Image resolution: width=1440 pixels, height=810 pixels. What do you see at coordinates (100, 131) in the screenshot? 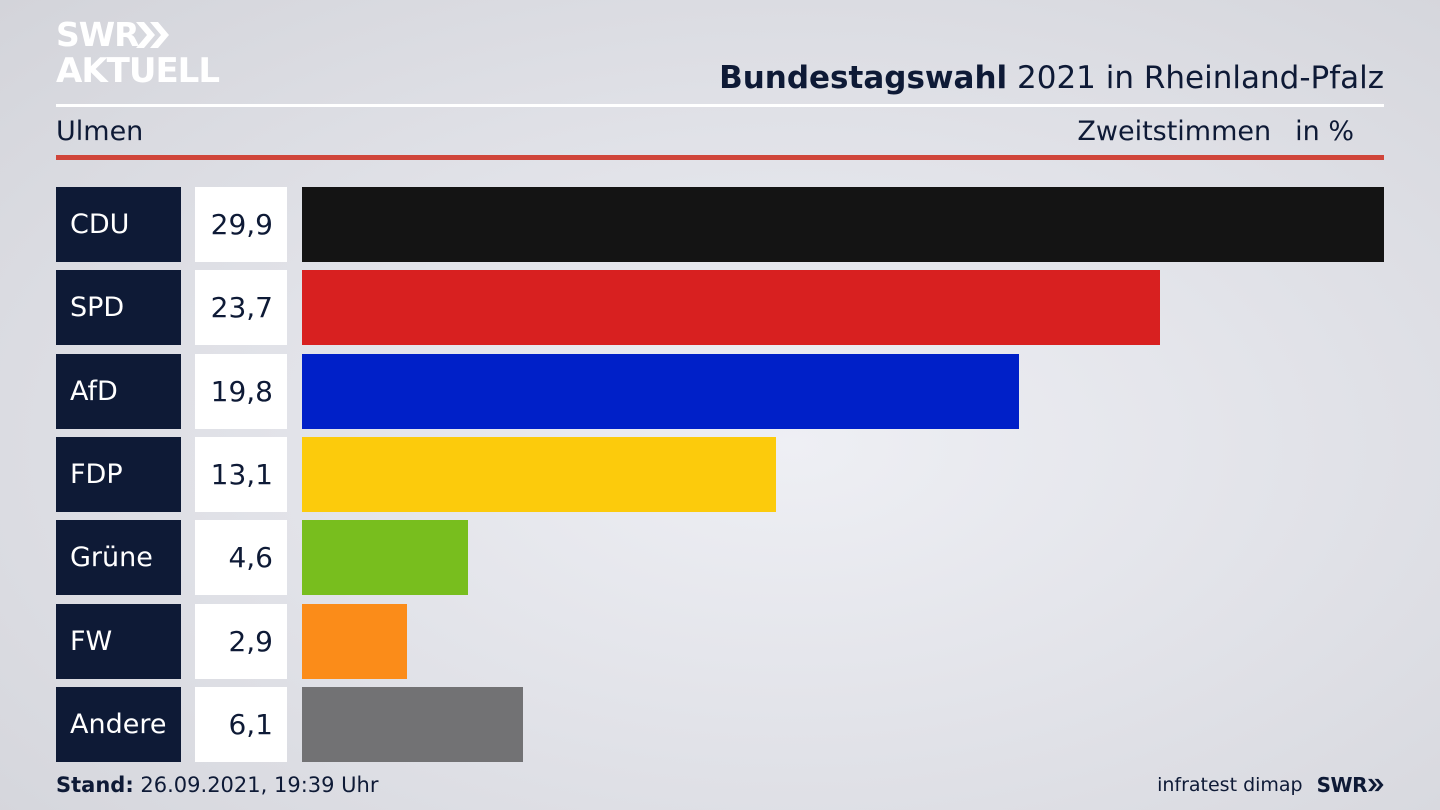
I see `region-label: Ulmen` at bounding box center [100, 131].